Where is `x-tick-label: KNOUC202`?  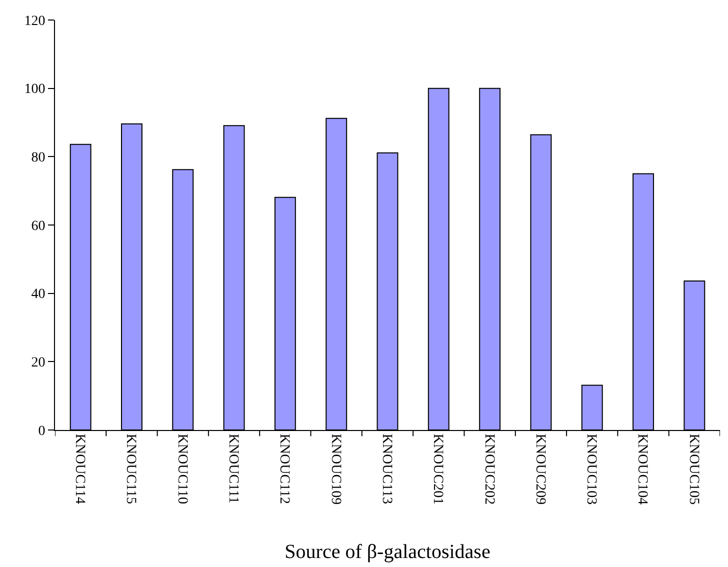
x-tick-label: KNOUC202 is located at coordinates (488, 469).